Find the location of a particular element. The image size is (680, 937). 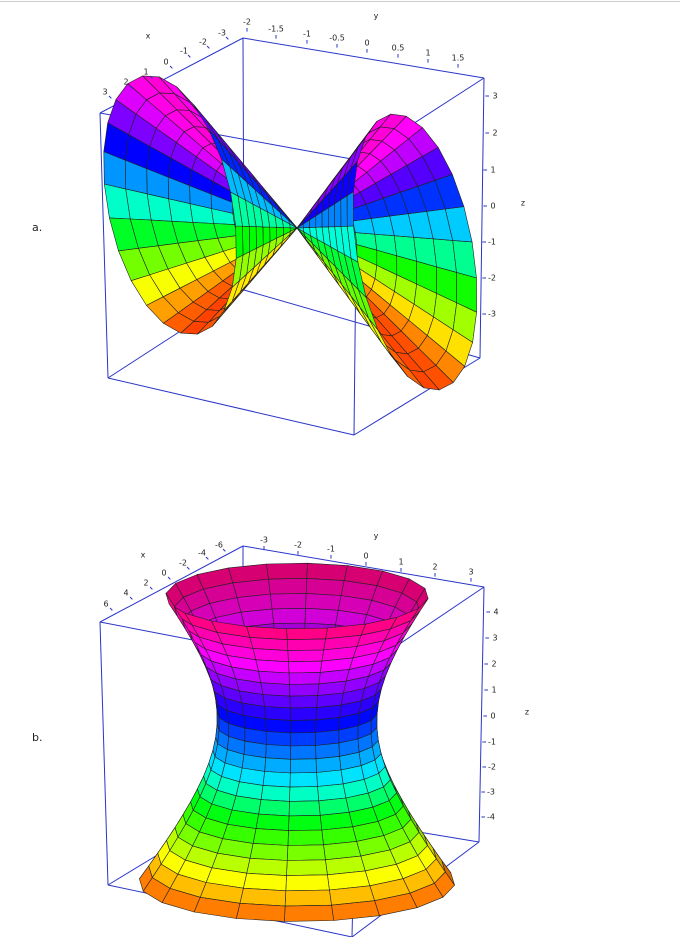

y-tick-label: -2 is located at coordinates (298, 545).